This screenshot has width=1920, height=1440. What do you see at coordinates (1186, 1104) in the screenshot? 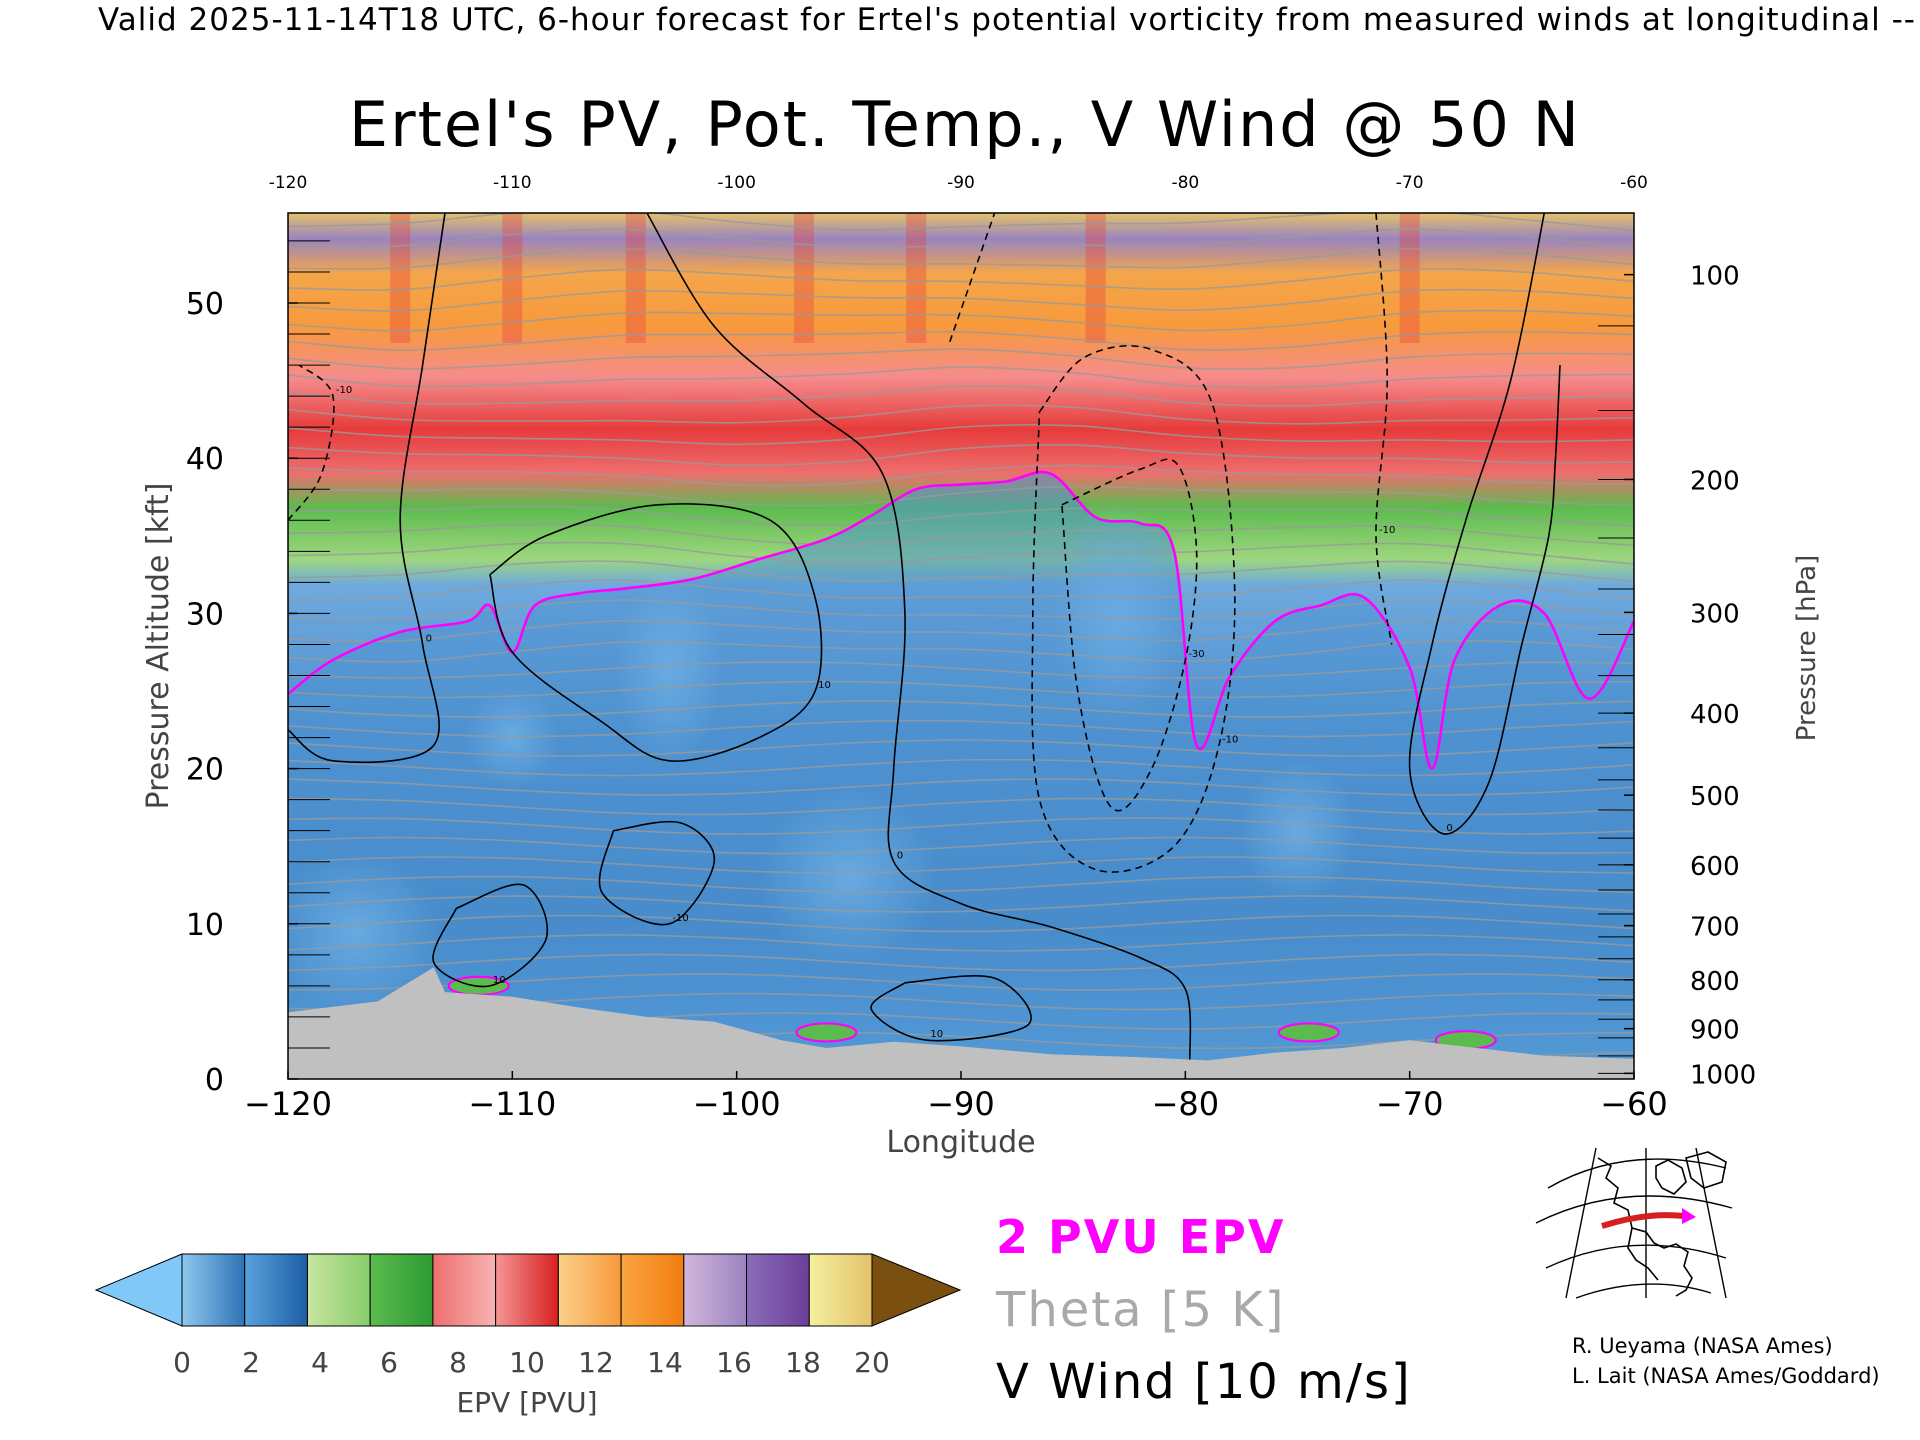
I see `x-tick-label: −80` at bounding box center [1186, 1104].